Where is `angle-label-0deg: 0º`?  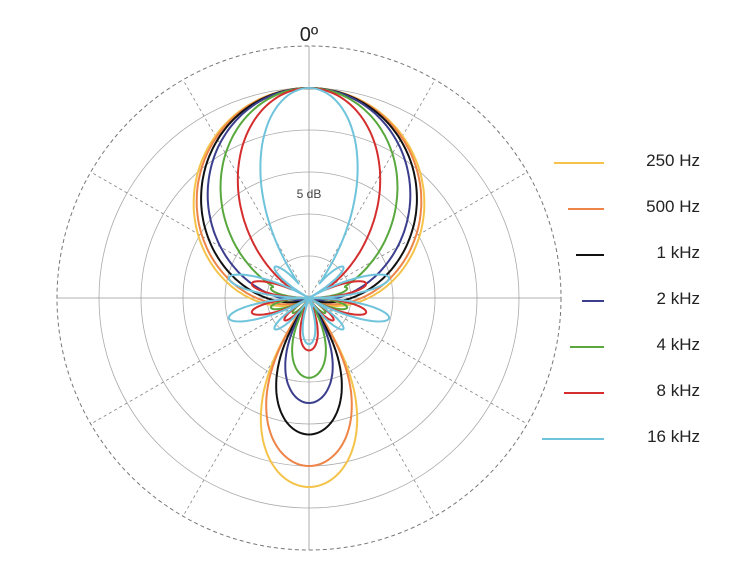
angle-label-0deg: 0º is located at coordinates (309, 35).